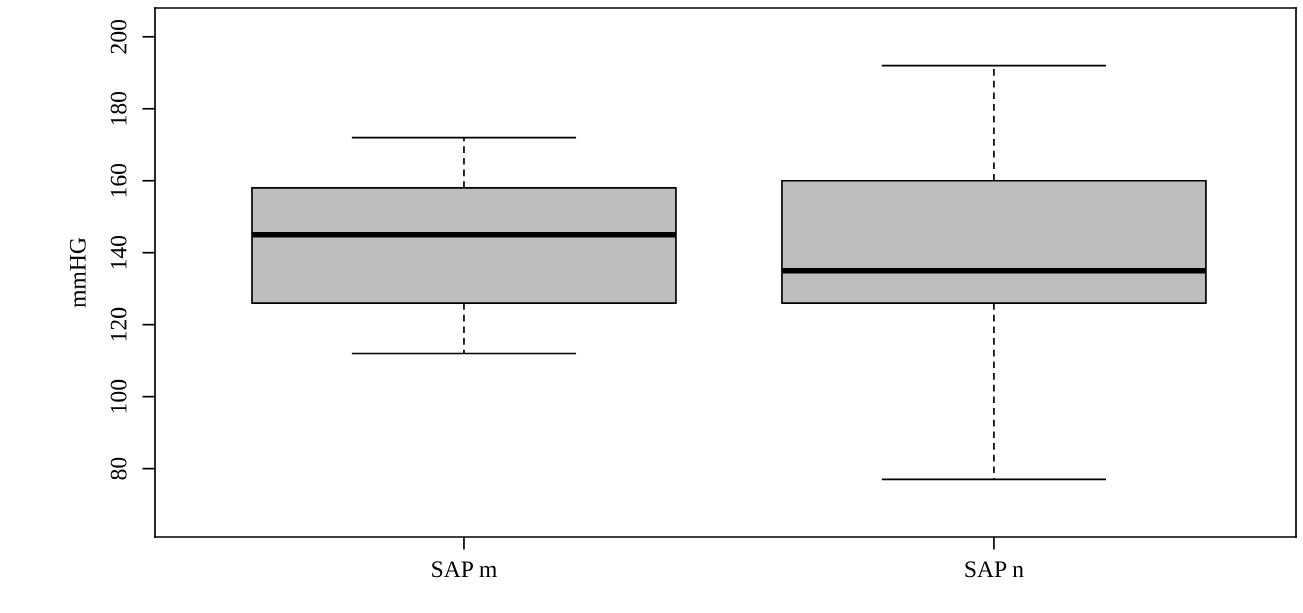  What do you see at coordinates (118, 252) in the screenshot?
I see `y-tick-label: 140` at bounding box center [118, 252].